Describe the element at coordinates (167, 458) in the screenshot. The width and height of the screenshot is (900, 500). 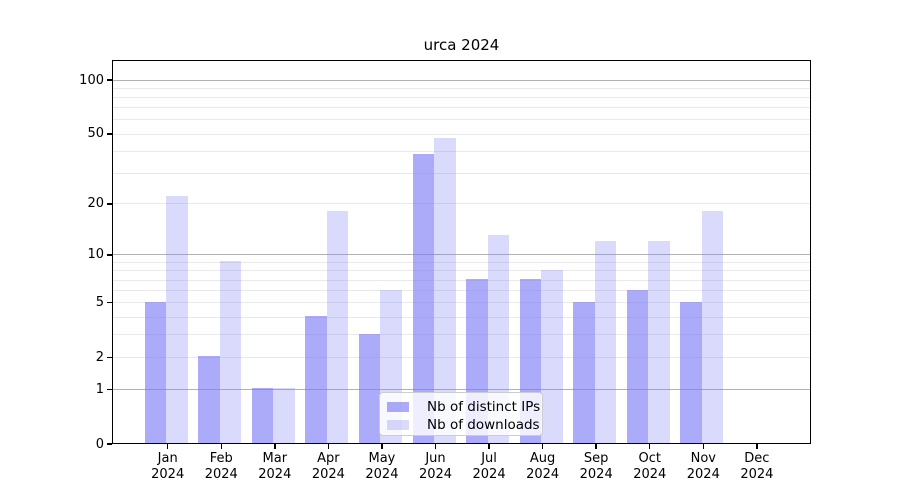
I see `x-tick-month-jan: Jan` at that location.